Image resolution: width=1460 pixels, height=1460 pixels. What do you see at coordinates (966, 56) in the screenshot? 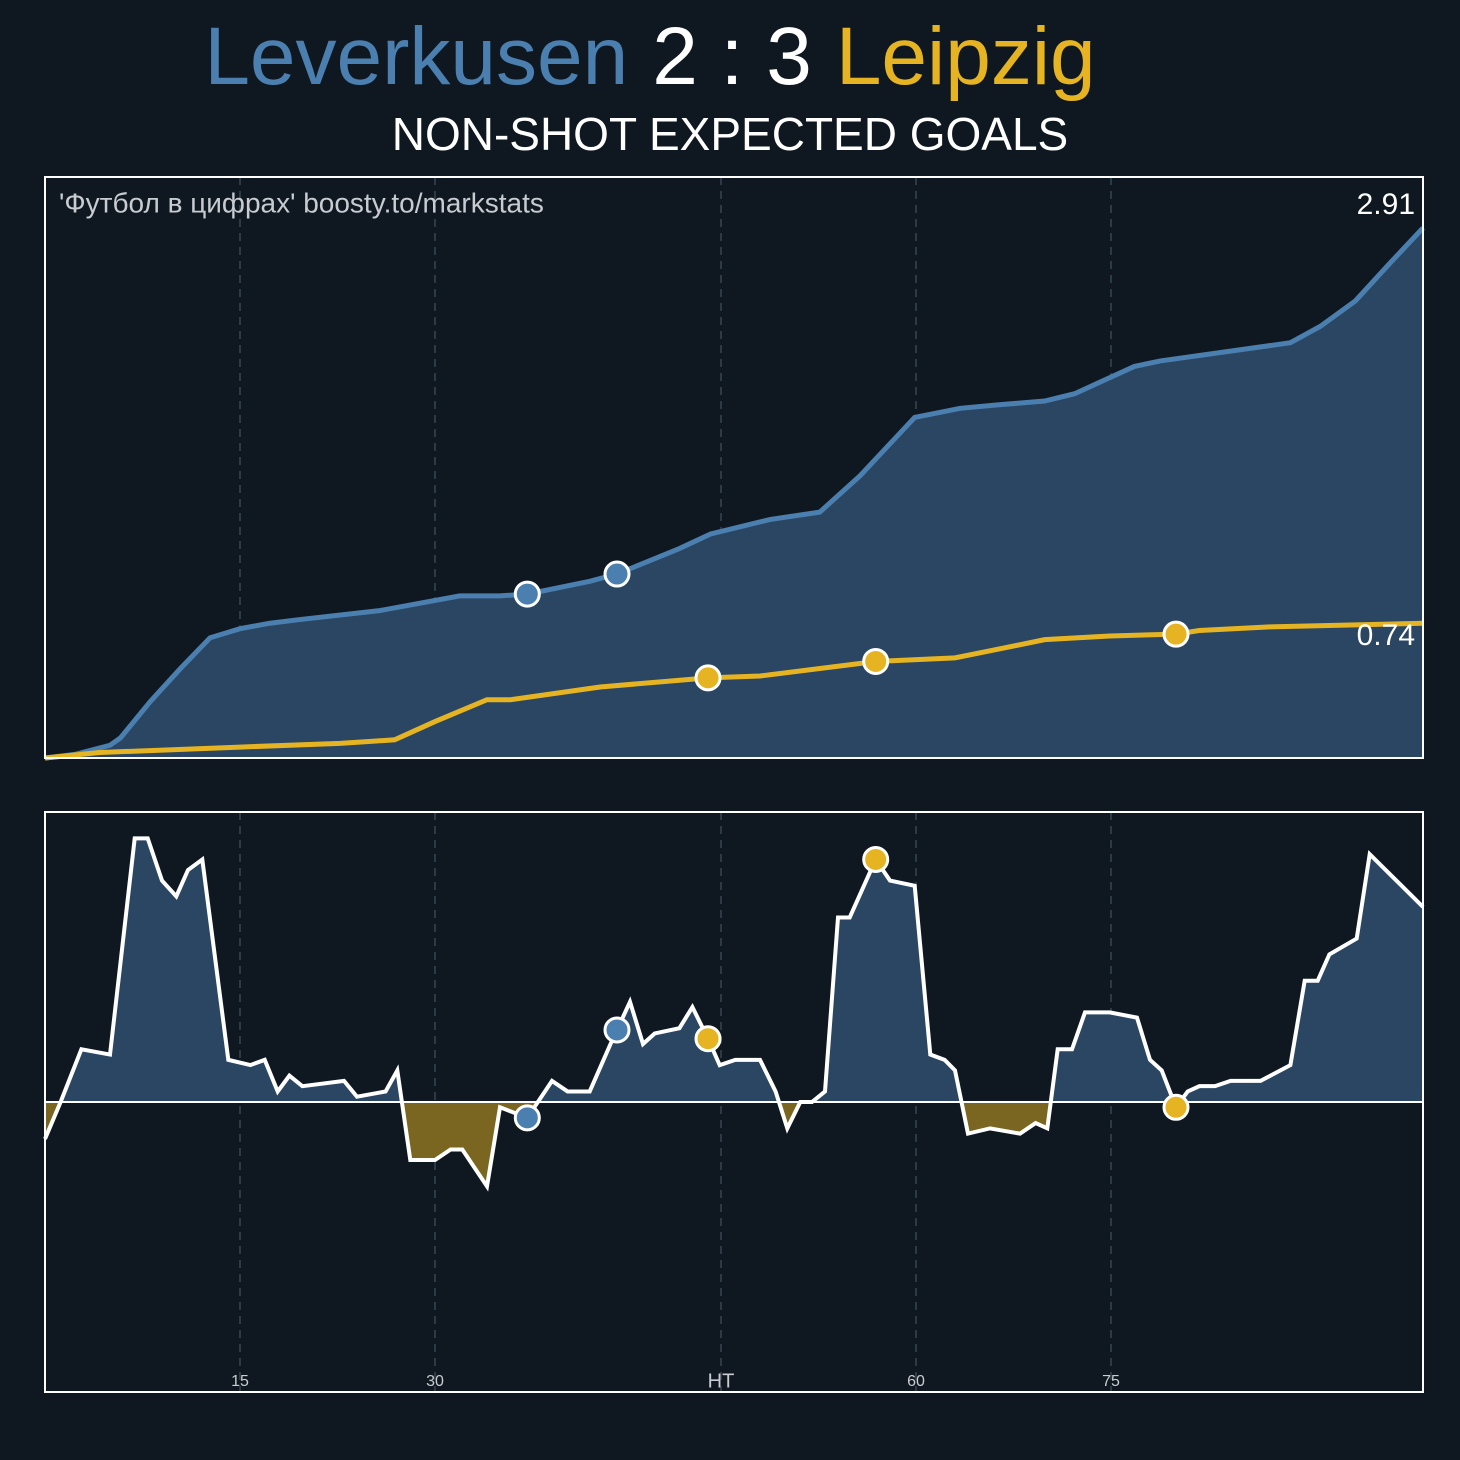
I see `away-team: Leipzig` at bounding box center [966, 56].